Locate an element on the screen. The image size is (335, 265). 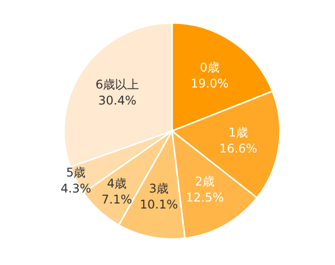
slice-label: 4歳 is located at coordinates (116, 183).